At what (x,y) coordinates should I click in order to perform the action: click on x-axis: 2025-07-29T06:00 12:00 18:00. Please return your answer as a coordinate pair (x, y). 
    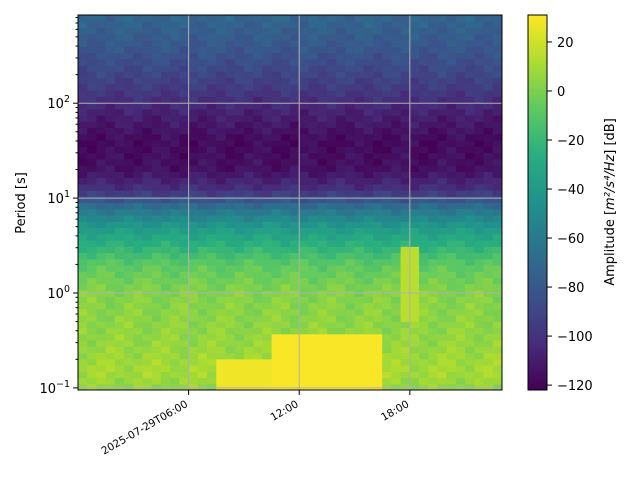
    Looking at the image, I should click on (255, 423).